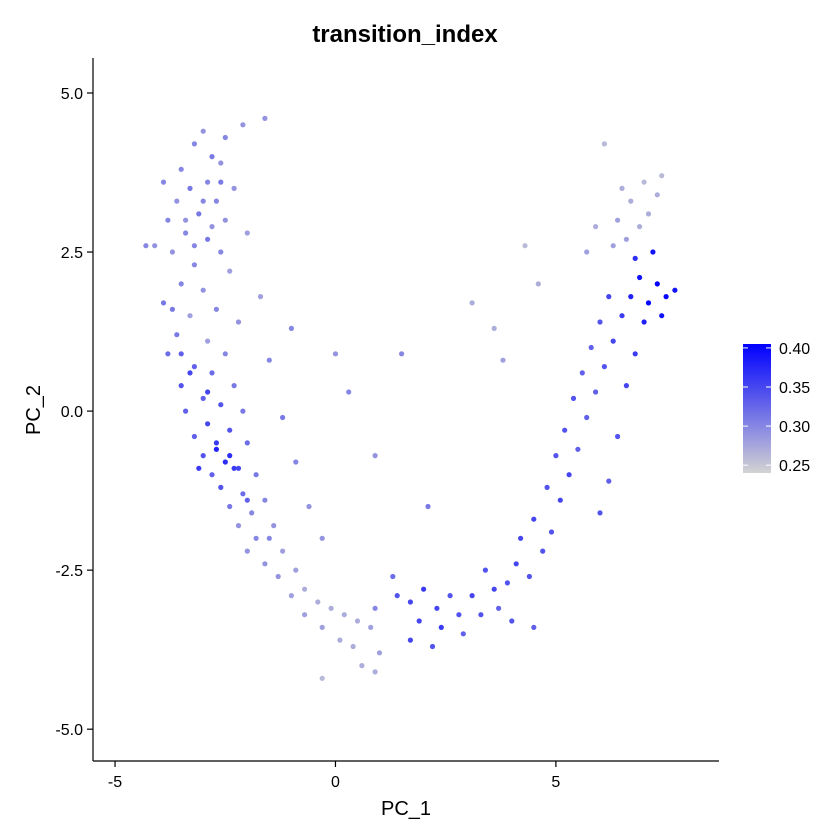 This screenshot has height=840, width=840. I want to click on y-axis-title: PC_2, so click(34, 410).